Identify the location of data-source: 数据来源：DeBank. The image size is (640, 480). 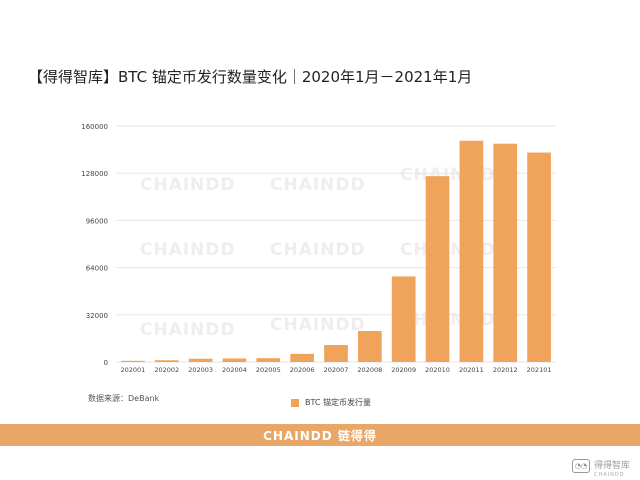
(124, 398).